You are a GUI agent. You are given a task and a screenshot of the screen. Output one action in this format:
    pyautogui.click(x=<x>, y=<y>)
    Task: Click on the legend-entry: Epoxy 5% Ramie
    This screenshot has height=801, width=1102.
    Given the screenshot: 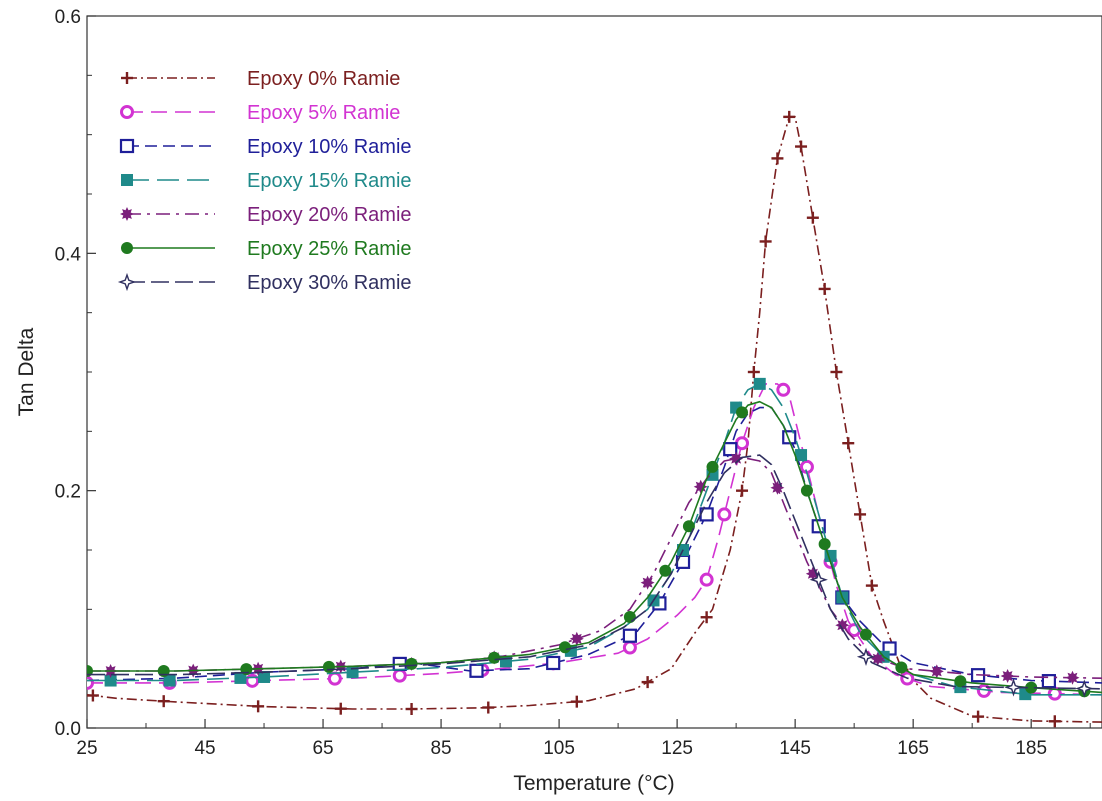 What is the action you would take?
    pyautogui.click(x=260, y=113)
    